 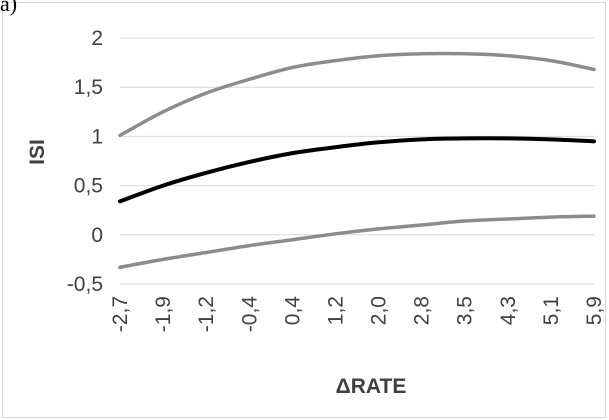 I want to click on x-axis-title: ΔRATE, so click(x=371, y=386).